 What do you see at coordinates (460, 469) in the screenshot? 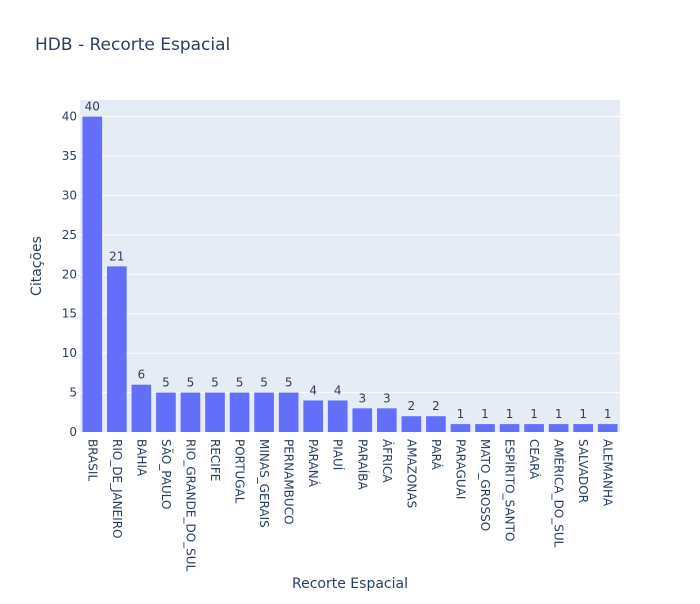
I see `x-tick-label: PARAGUAI` at bounding box center [460, 469].